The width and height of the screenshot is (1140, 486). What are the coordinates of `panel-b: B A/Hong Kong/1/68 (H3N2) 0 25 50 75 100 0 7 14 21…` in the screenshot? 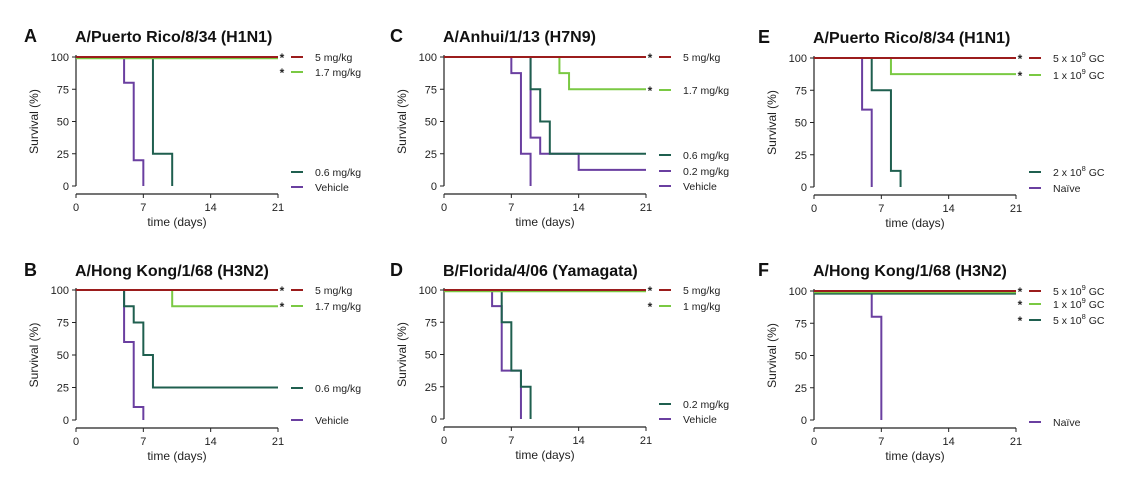 It's located at (192, 361).